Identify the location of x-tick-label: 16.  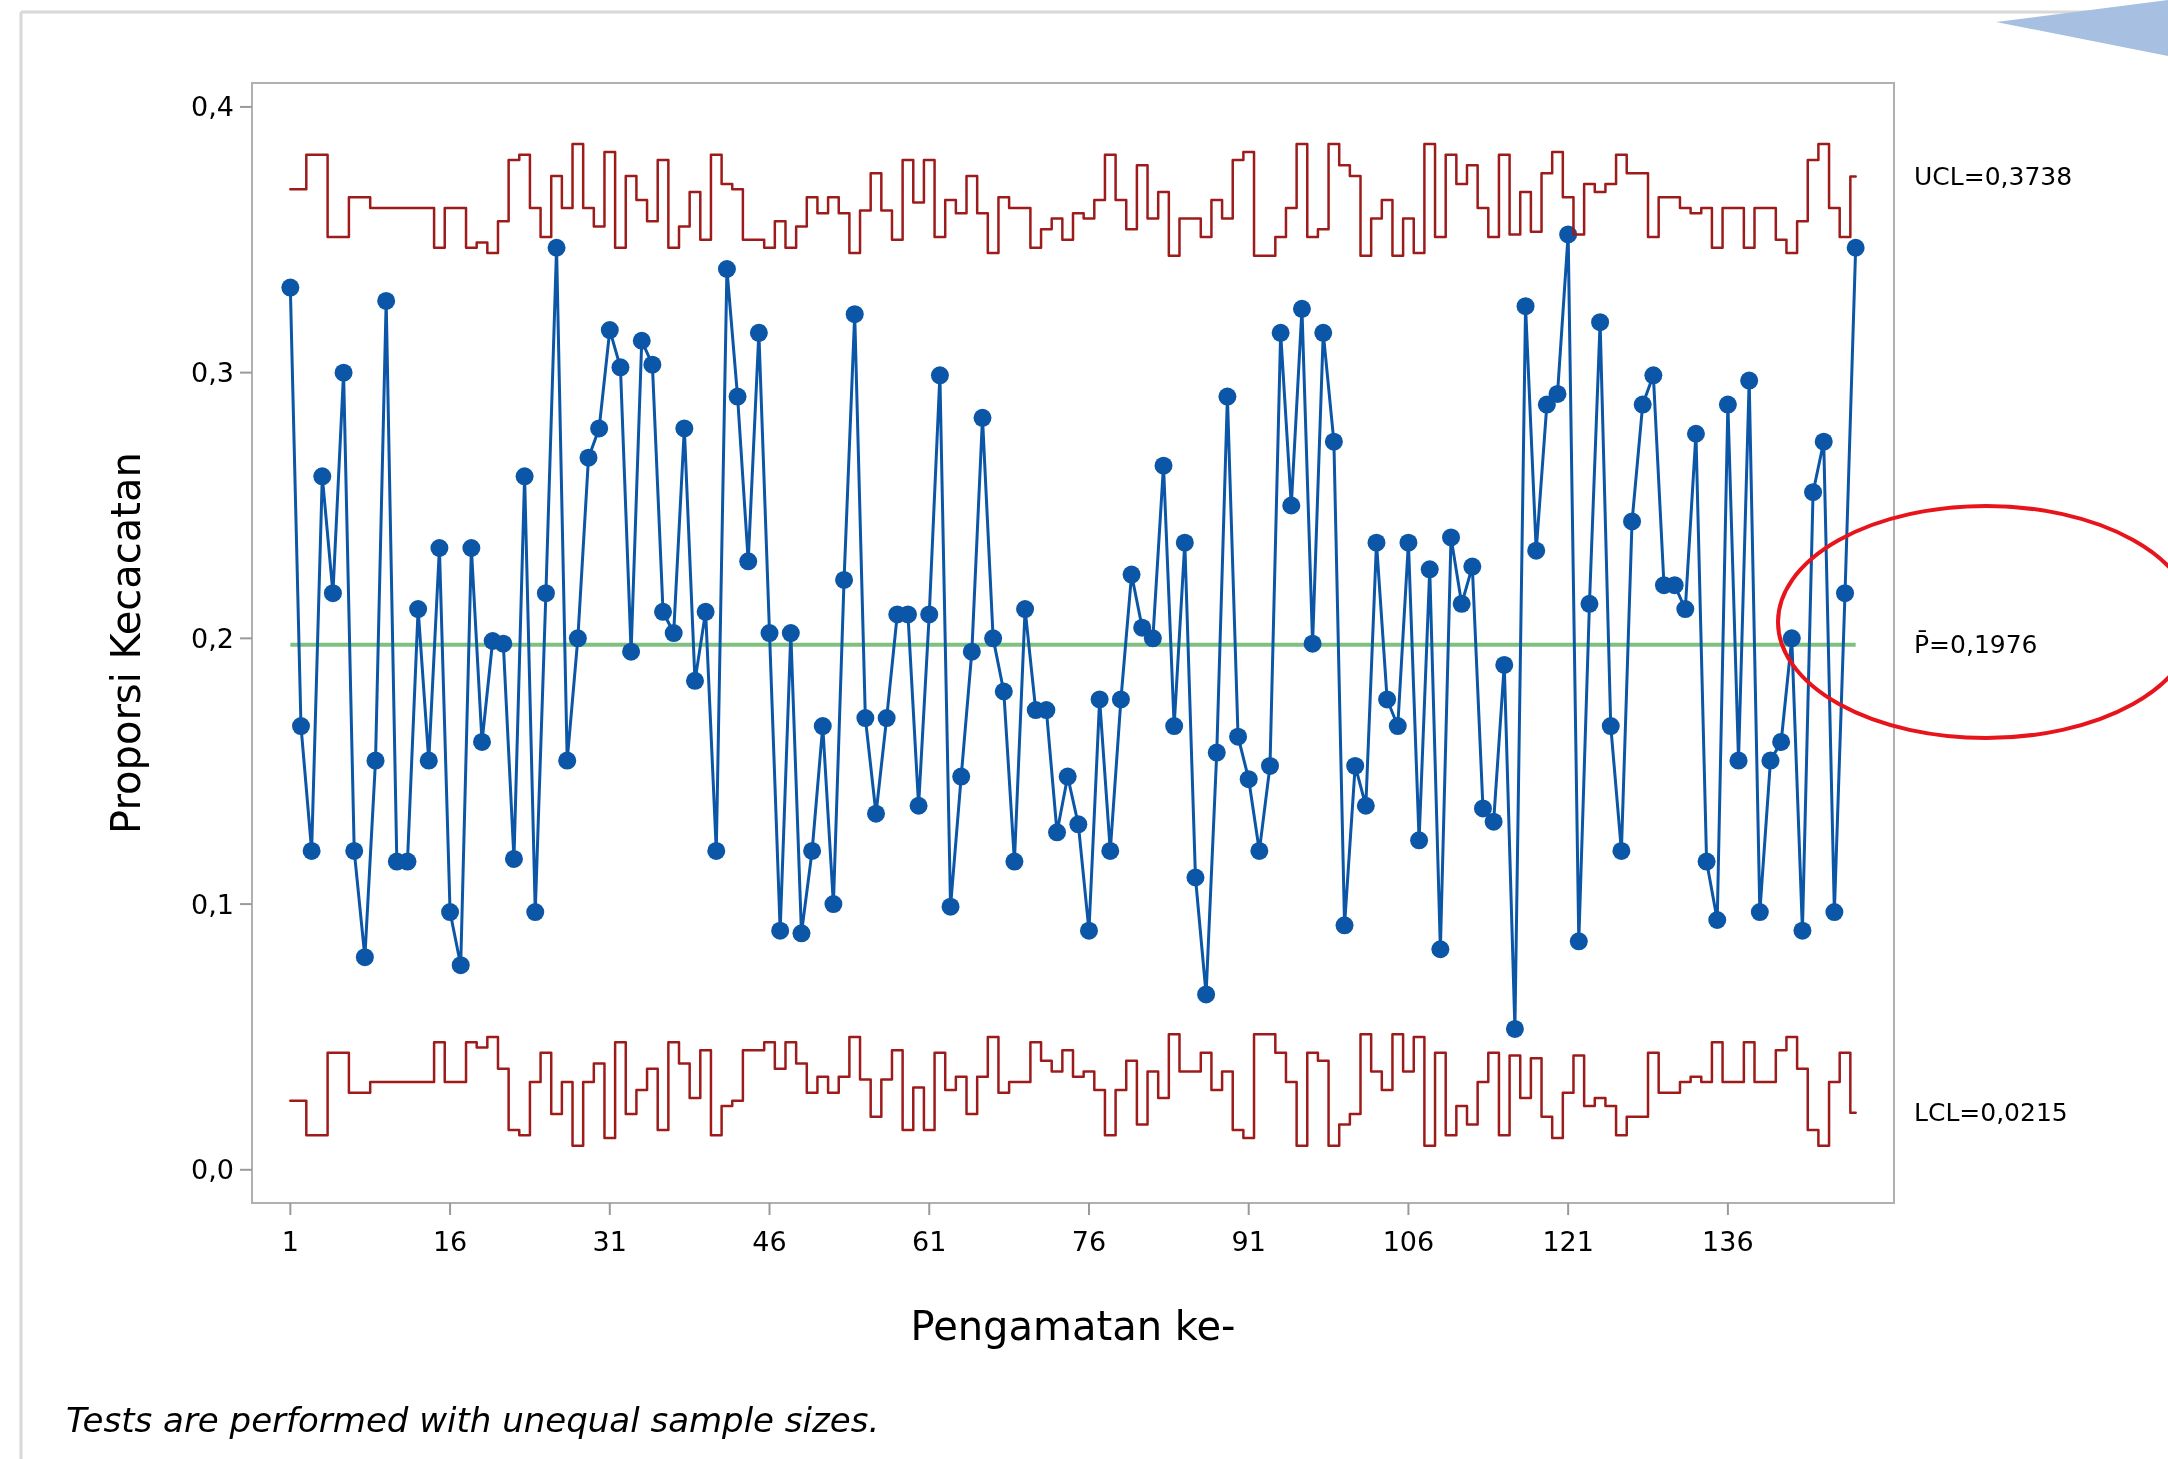
(450, 1241).